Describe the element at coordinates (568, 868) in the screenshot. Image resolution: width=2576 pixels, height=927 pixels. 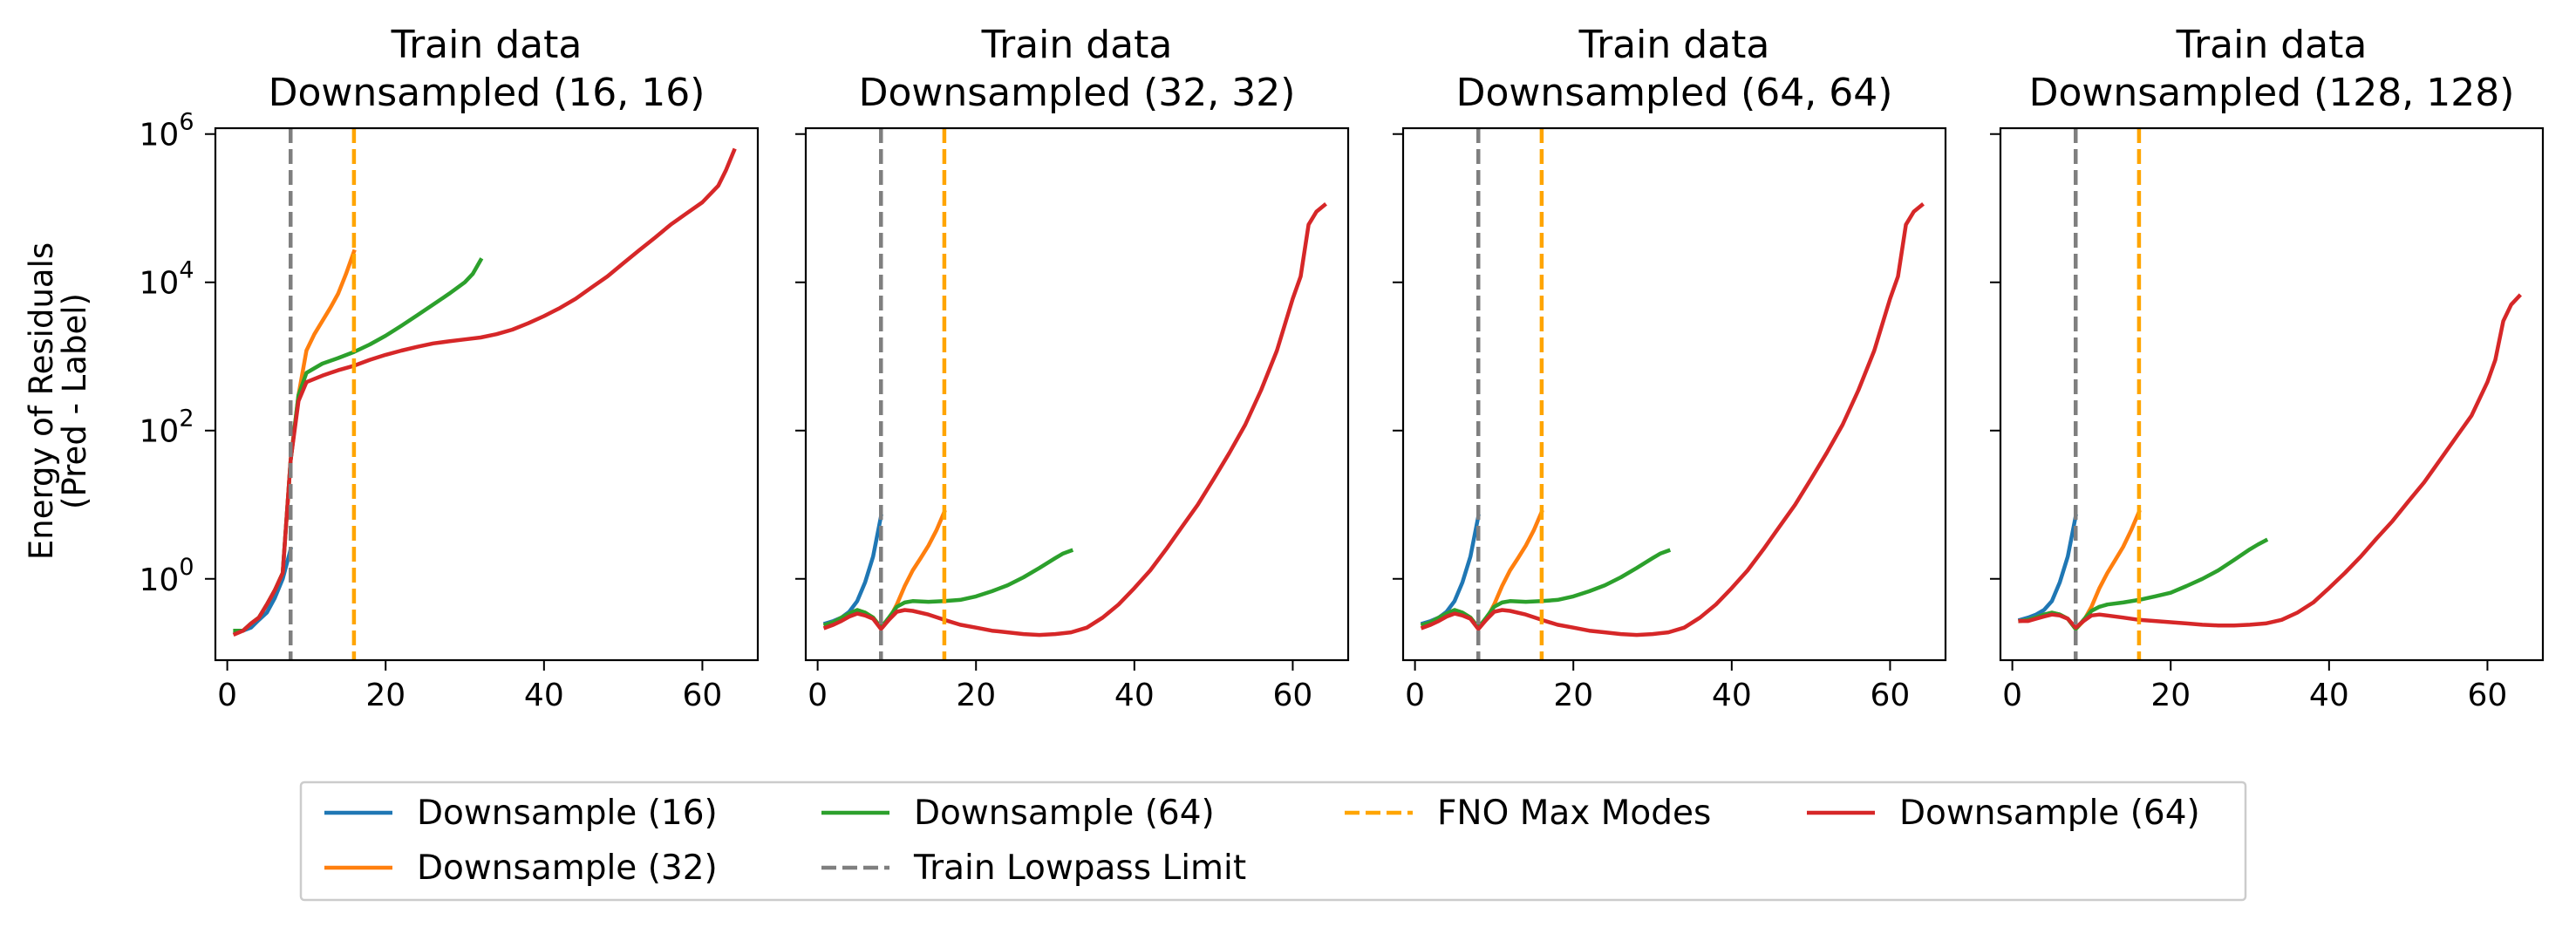
I see `legend-label: Downsample (32)` at that location.